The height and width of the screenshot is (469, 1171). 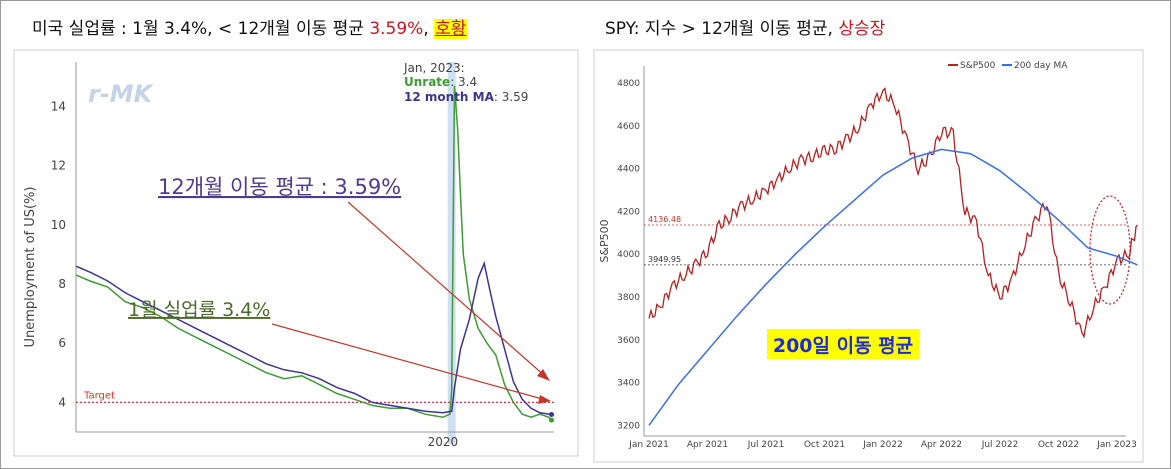 I want to click on ma-arrowhead, so click(x=543, y=375).